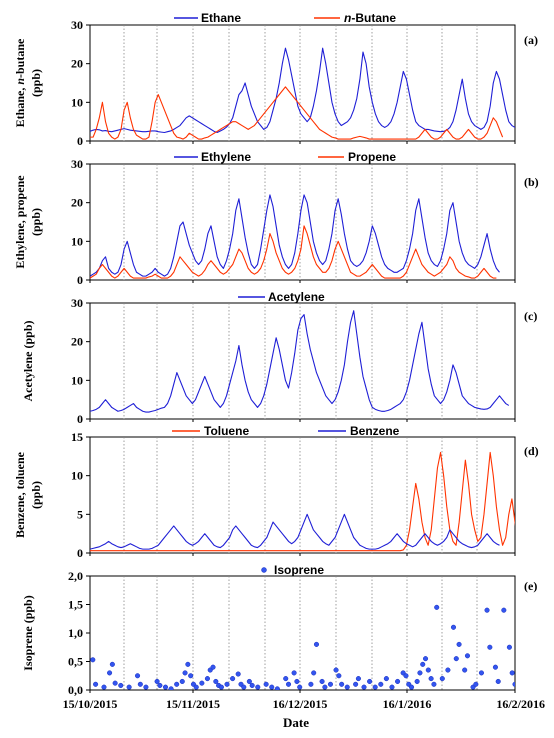  Describe the element at coordinates (299, 570) in the screenshot. I see `legend-label-isoprene: Isoprene` at that location.